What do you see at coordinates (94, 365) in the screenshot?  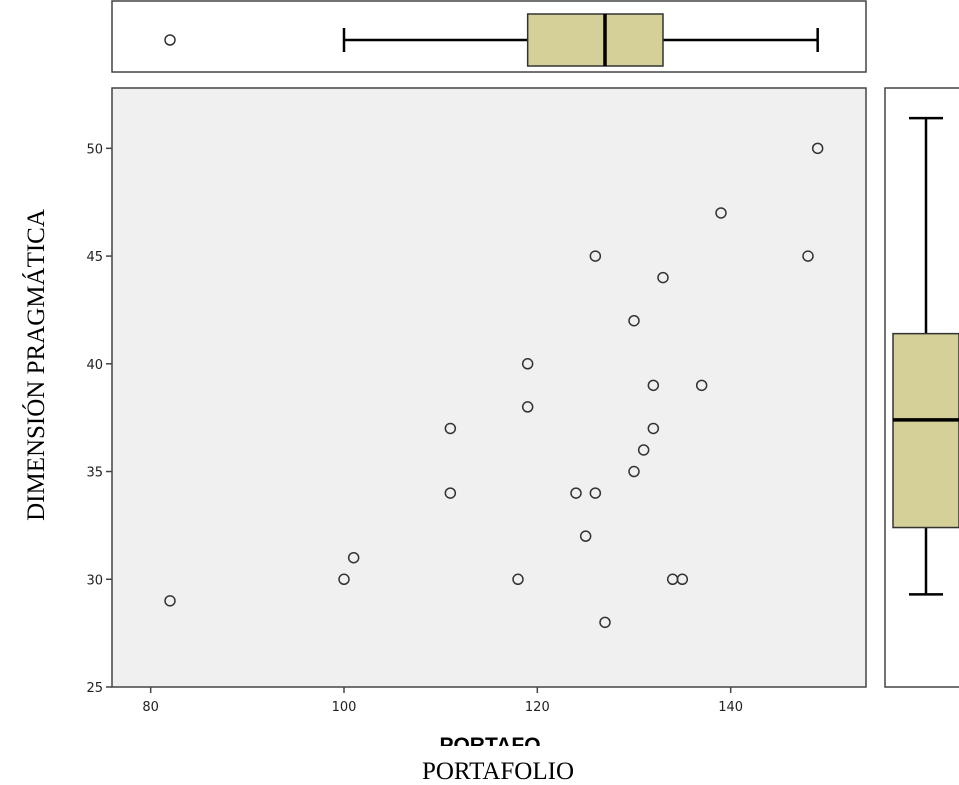 I see `y-tick-label: 40` at bounding box center [94, 365].